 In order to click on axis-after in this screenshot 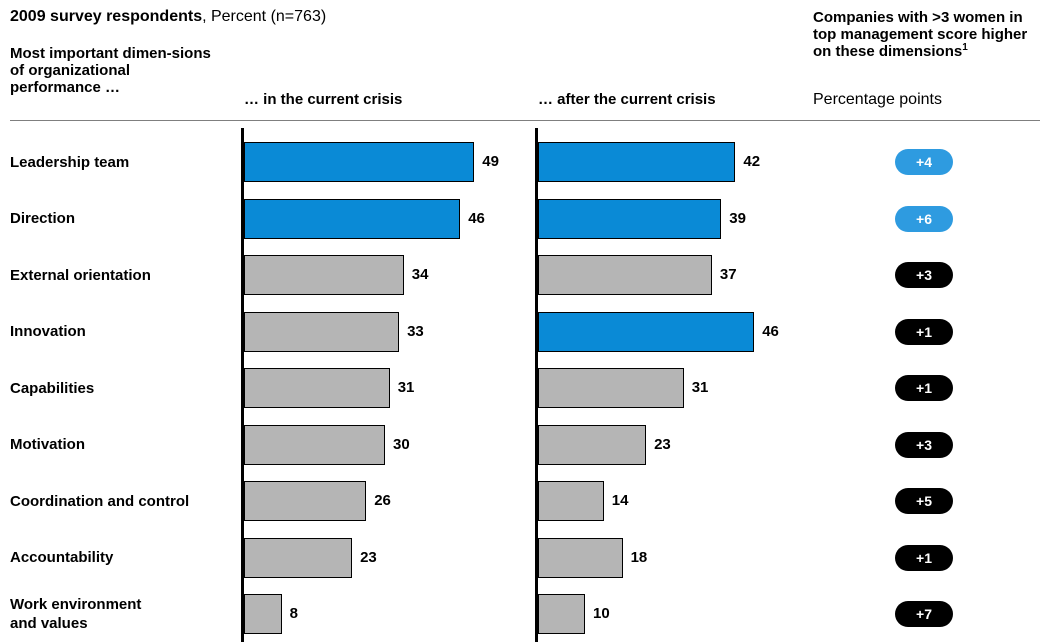, I will do `click(536, 385)`.